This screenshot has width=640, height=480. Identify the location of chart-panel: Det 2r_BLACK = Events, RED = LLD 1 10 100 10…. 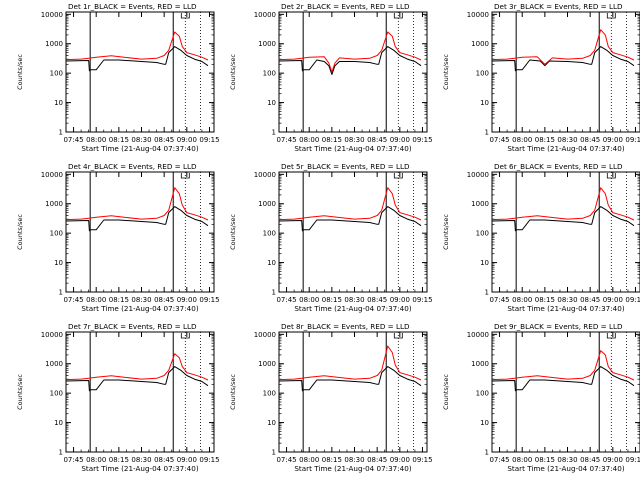
(331, 77).